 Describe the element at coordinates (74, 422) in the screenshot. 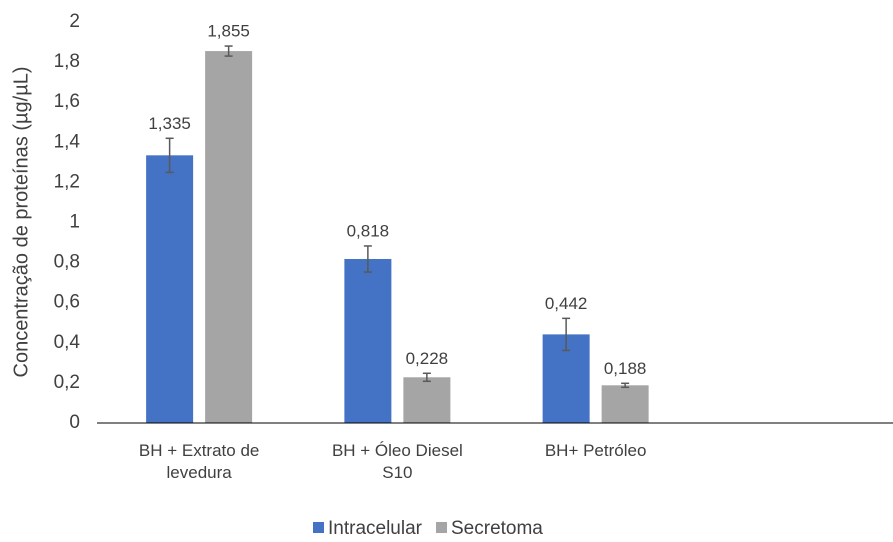

I see `y-tick-label: 0` at that location.